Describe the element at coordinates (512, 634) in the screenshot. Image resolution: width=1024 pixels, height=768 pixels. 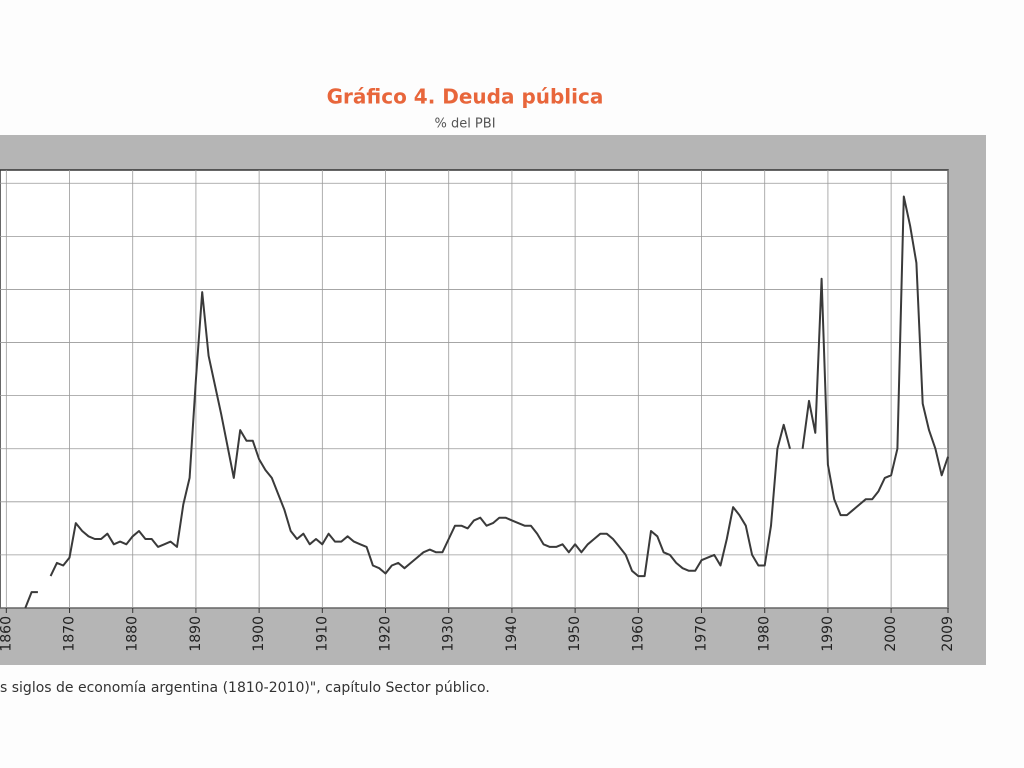
I see `x-tick-label: 1940` at that location.